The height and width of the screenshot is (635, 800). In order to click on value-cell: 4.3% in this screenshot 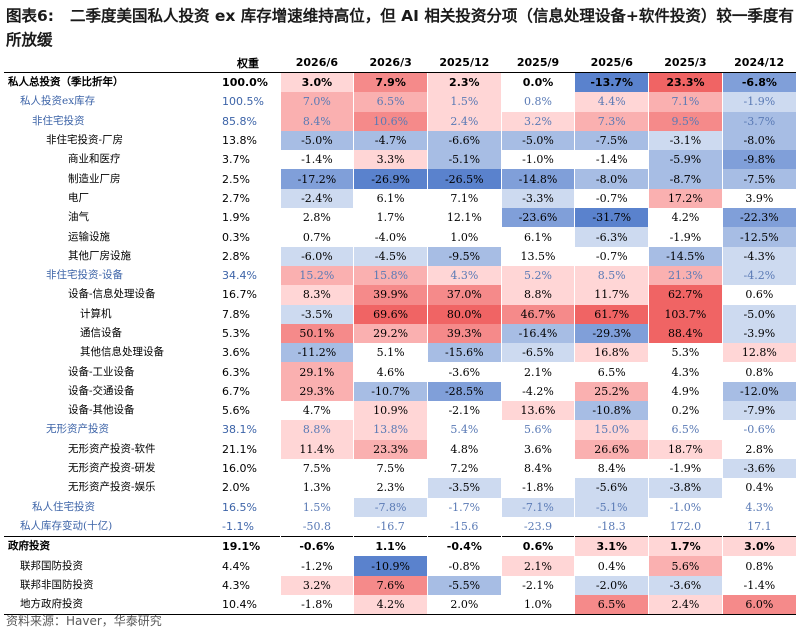, I will do `click(464, 275)`.